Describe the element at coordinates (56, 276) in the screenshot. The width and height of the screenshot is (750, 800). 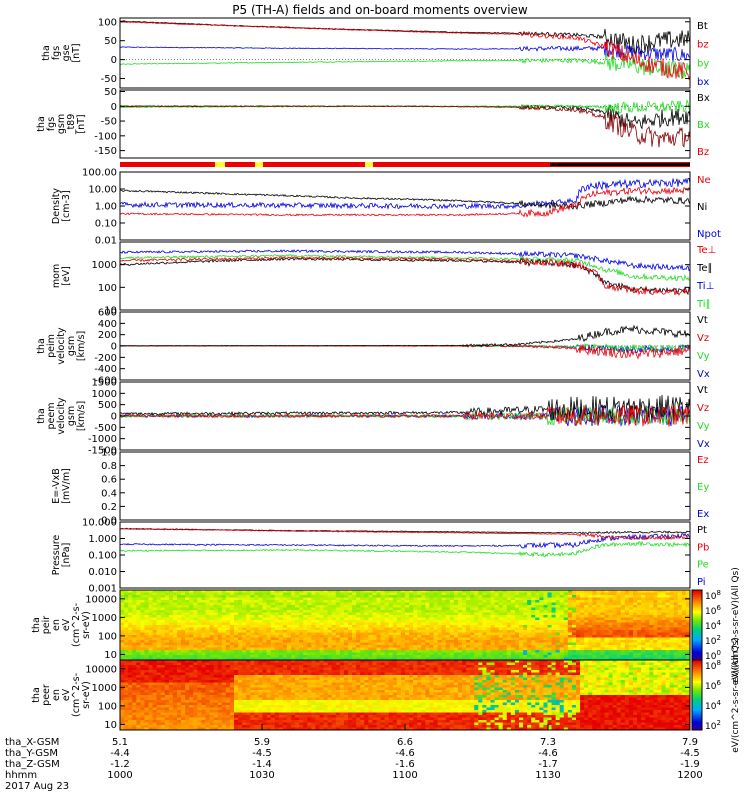
I see `ylabel-line: mom` at that location.